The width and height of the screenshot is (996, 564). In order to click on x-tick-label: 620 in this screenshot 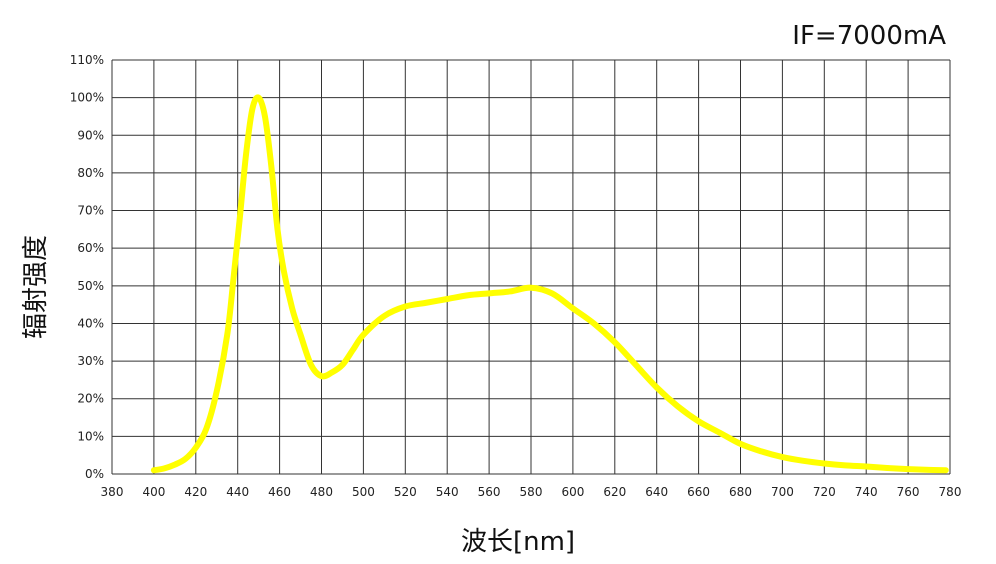, I will do `click(614, 492)`.